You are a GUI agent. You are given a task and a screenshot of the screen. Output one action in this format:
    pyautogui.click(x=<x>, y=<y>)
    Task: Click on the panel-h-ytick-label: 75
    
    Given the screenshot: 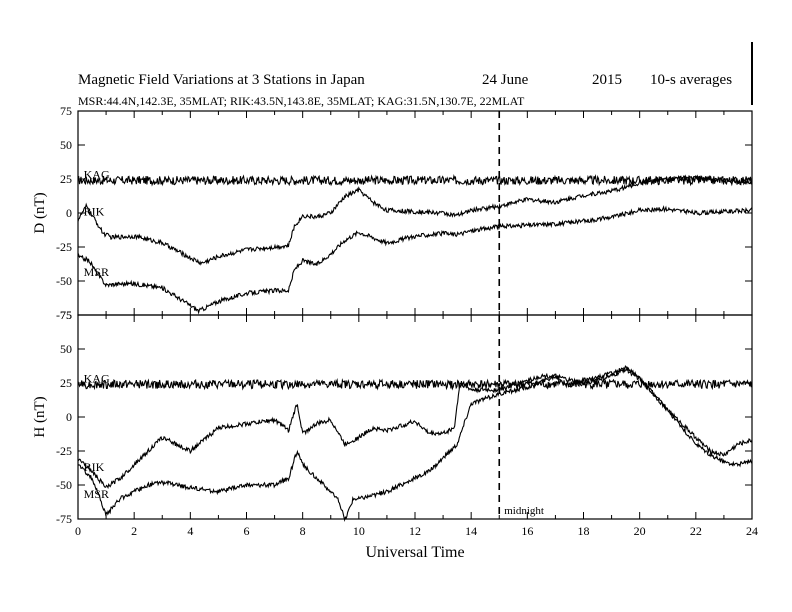 What is the action you would take?
    pyautogui.click(x=66, y=315)
    